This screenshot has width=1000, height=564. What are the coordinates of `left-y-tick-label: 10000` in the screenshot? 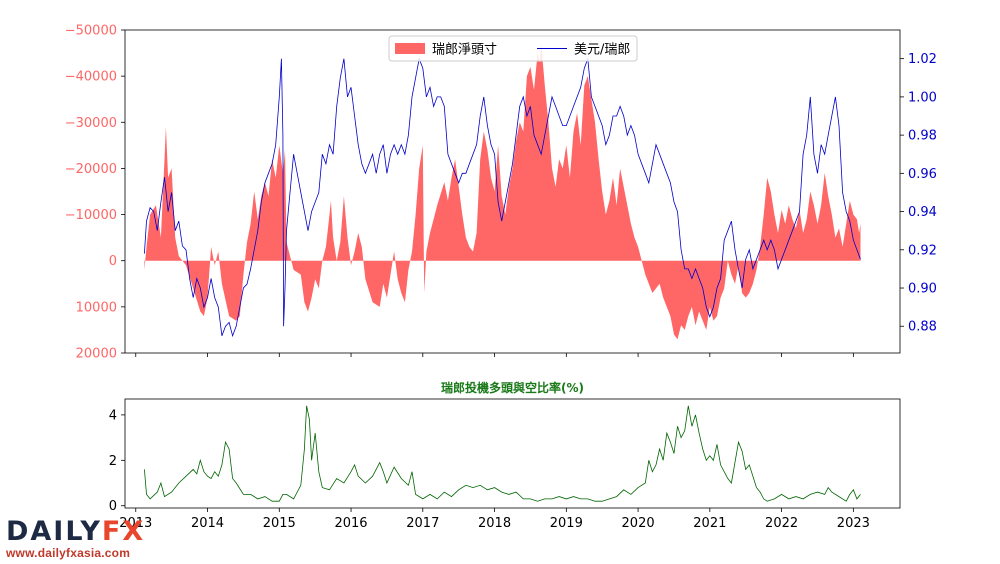 It's located at (96, 307).